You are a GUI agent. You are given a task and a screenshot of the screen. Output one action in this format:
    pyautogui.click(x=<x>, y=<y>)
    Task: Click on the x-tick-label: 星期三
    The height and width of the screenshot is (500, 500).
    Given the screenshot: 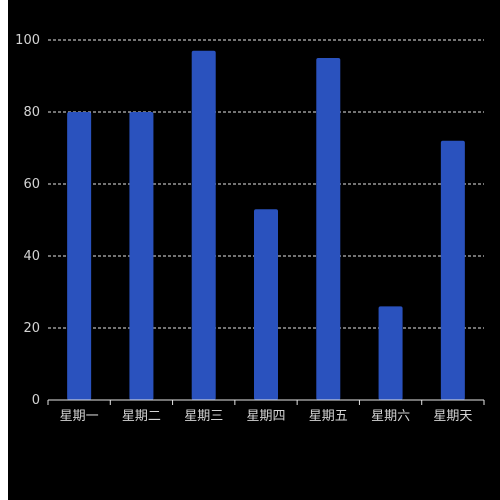 What is the action you would take?
    pyautogui.click(x=203, y=416)
    